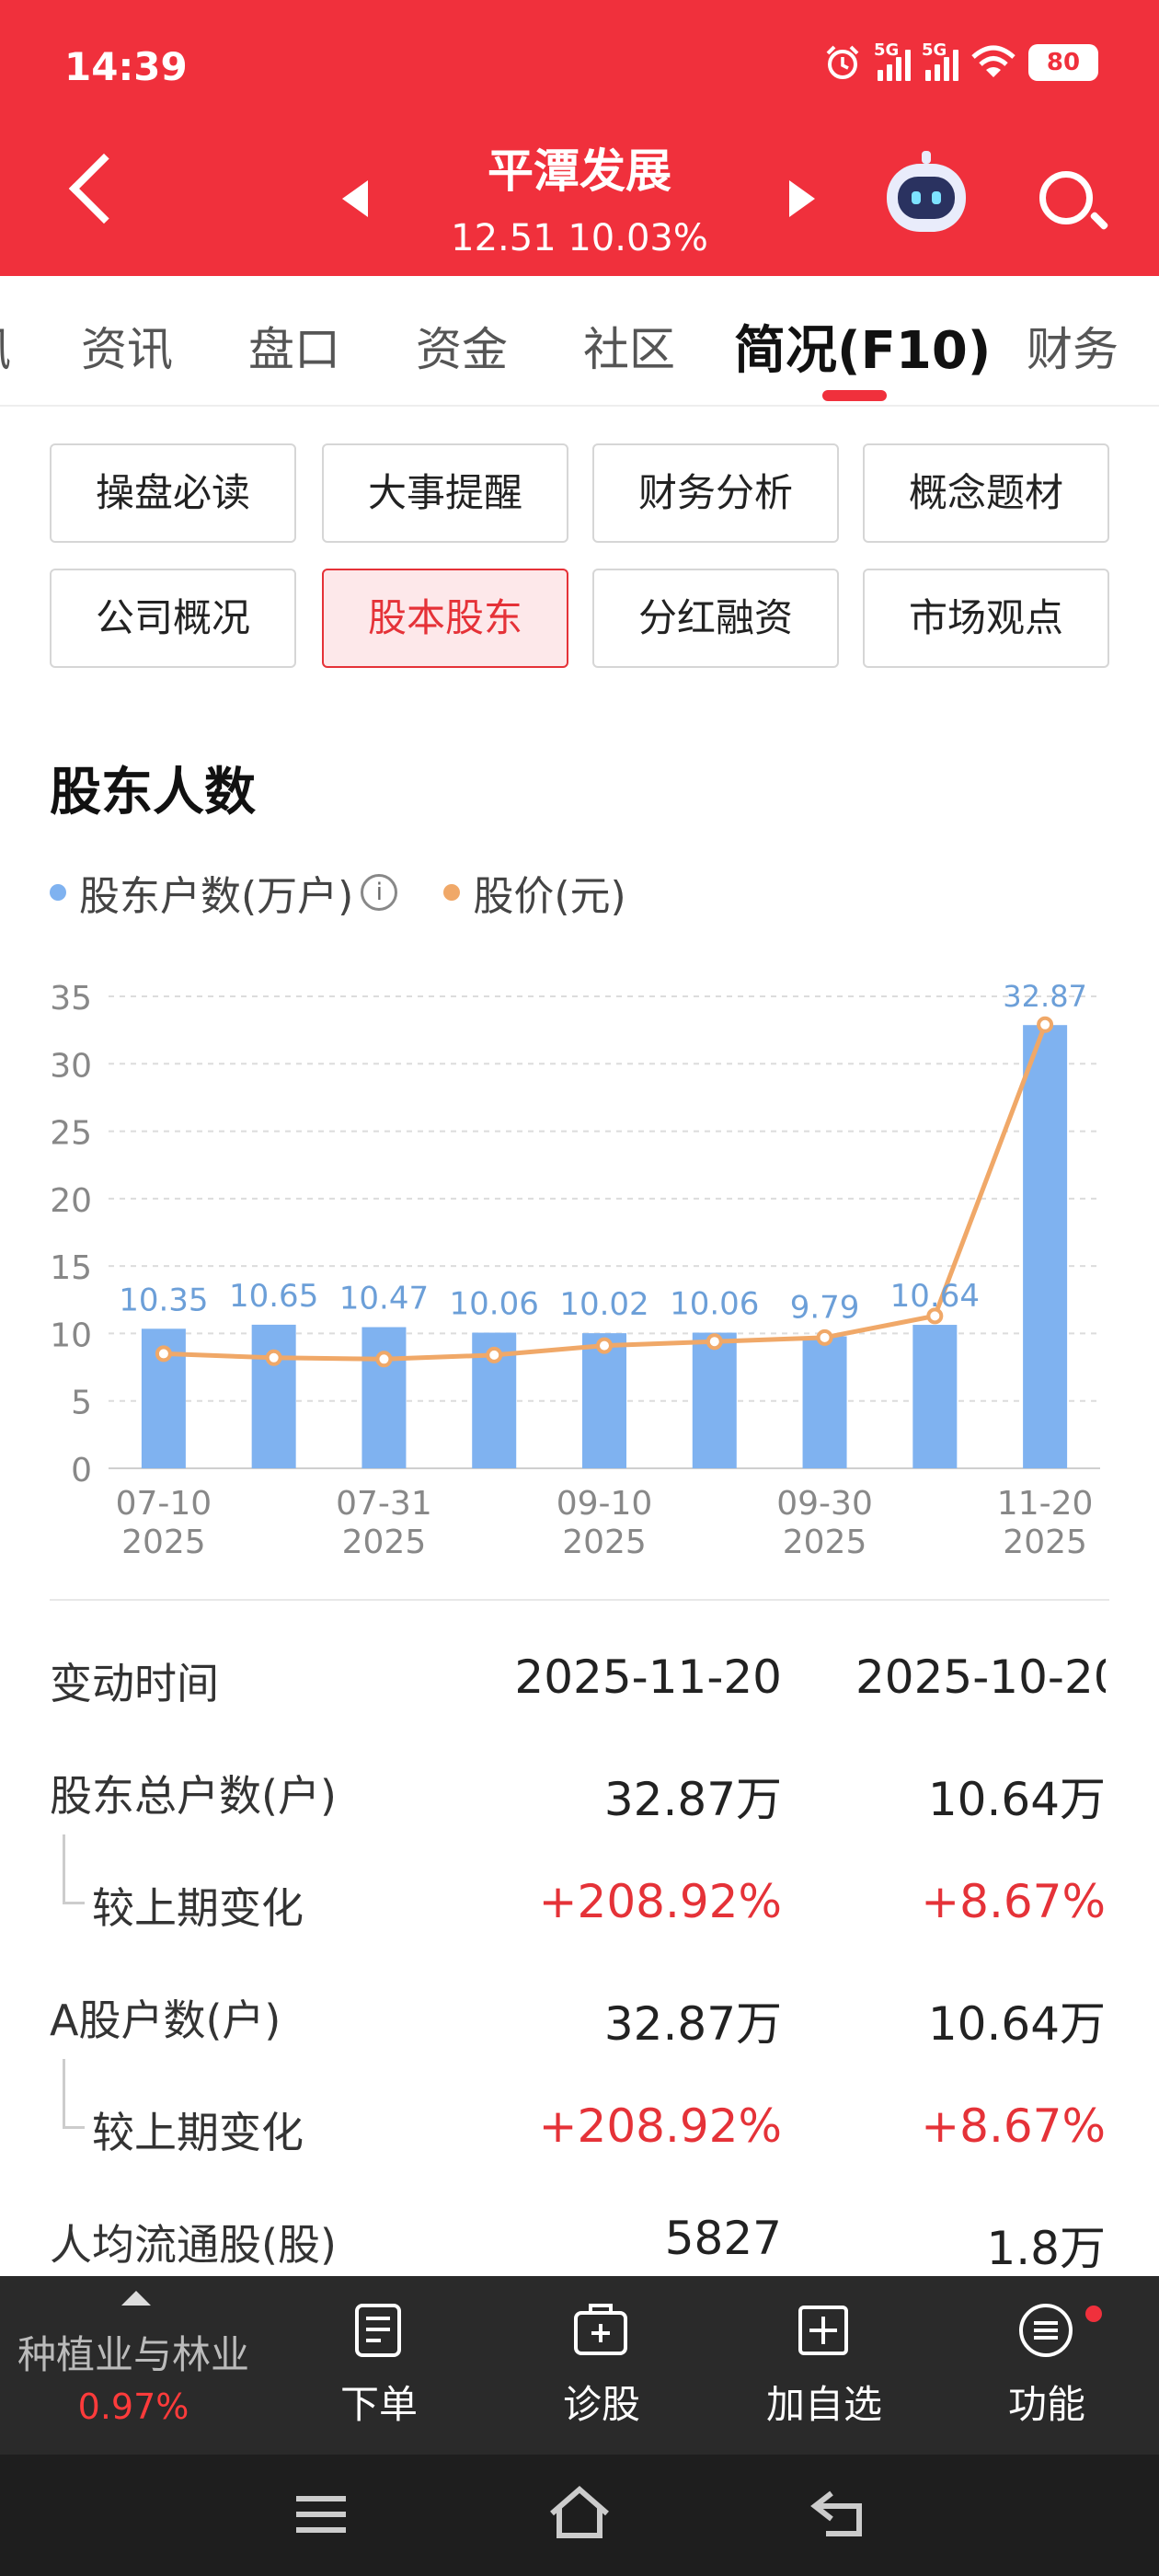 The height and width of the screenshot is (2576, 1159). Describe the element at coordinates (579, 1600) in the screenshot. I see `divider` at that location.